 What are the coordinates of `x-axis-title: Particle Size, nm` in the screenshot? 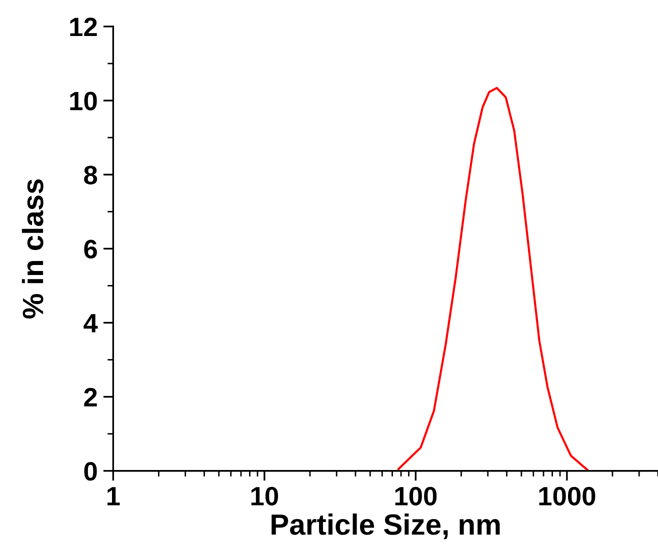 It's located at (386, 527).